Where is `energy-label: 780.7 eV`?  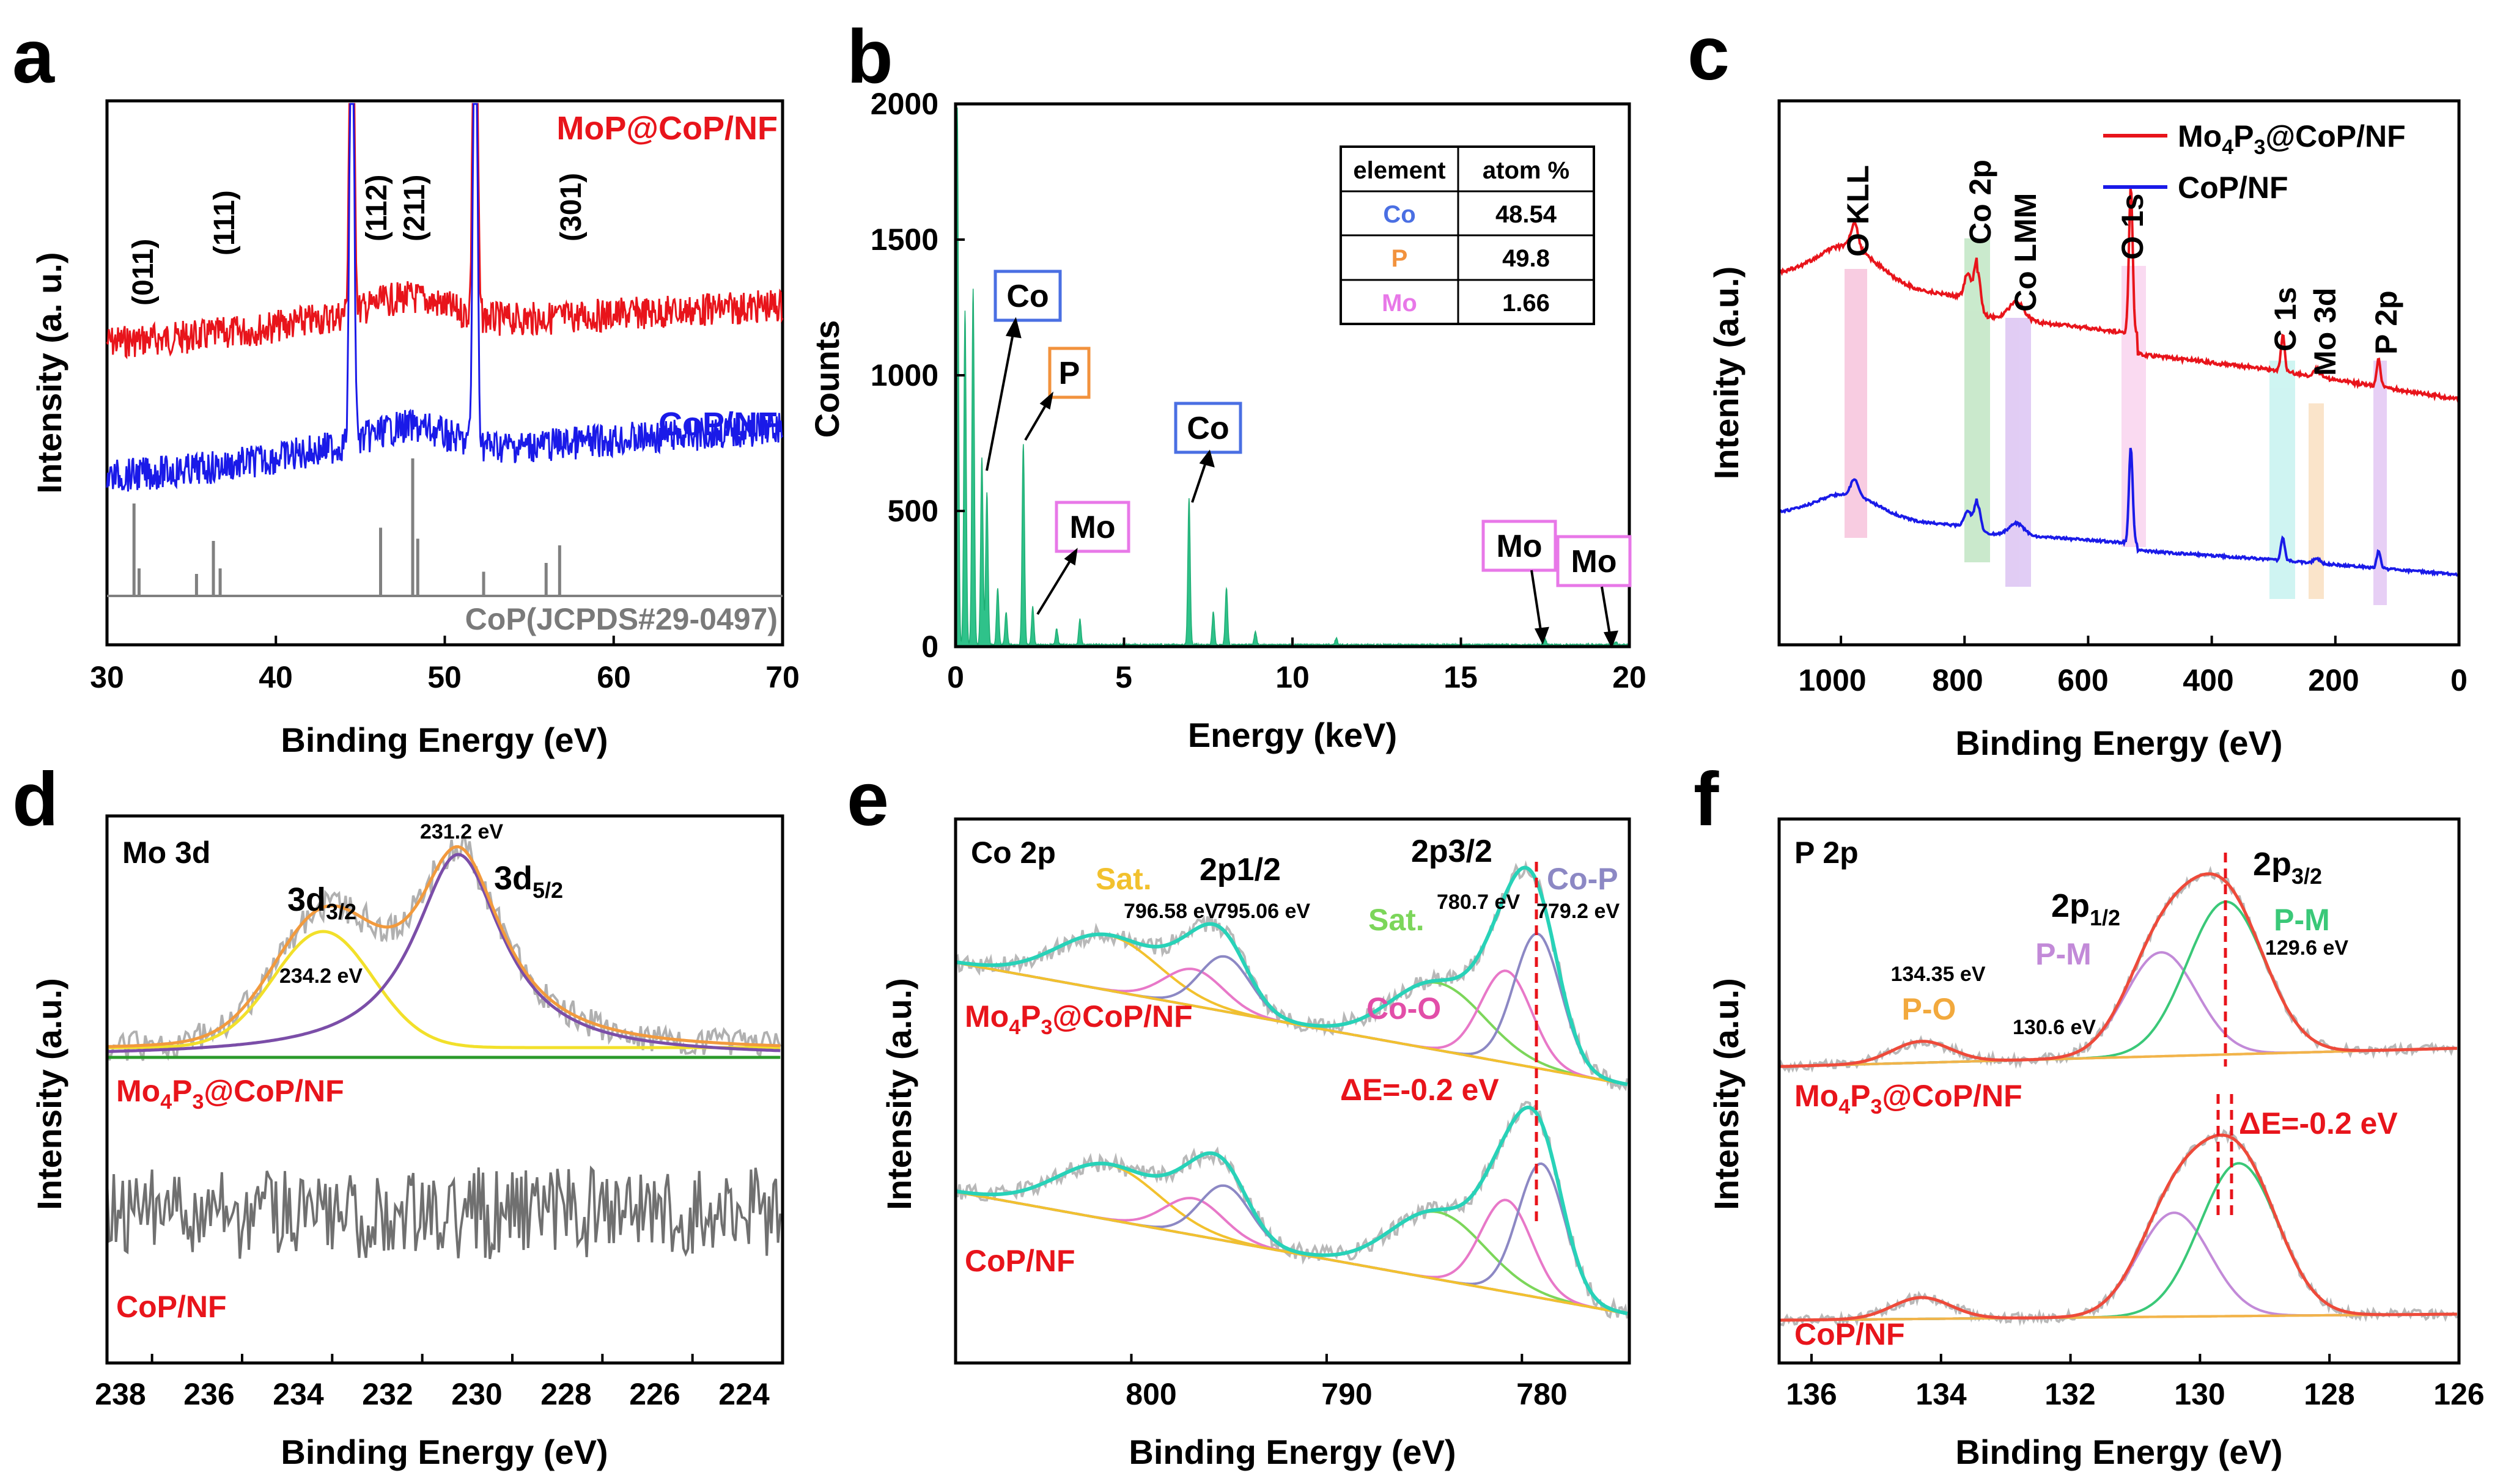
energy-label: 780.7 eV is located at coordinates (1478, 902).